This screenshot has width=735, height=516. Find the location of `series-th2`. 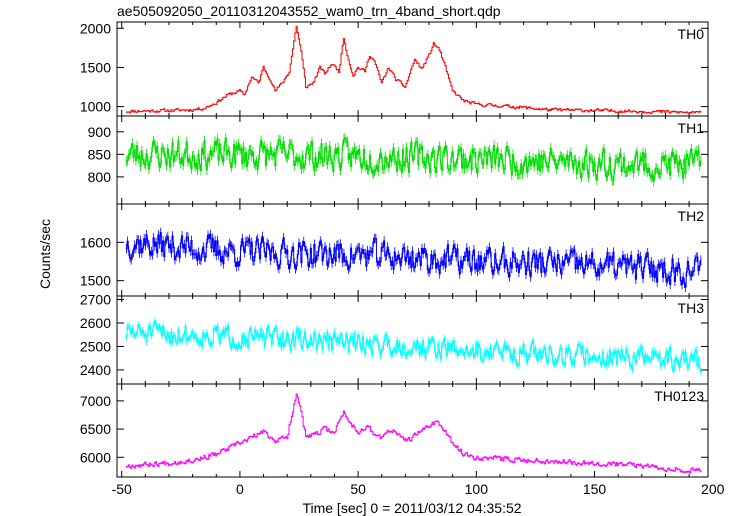

series-th2 is located at coordinates (413, 259).